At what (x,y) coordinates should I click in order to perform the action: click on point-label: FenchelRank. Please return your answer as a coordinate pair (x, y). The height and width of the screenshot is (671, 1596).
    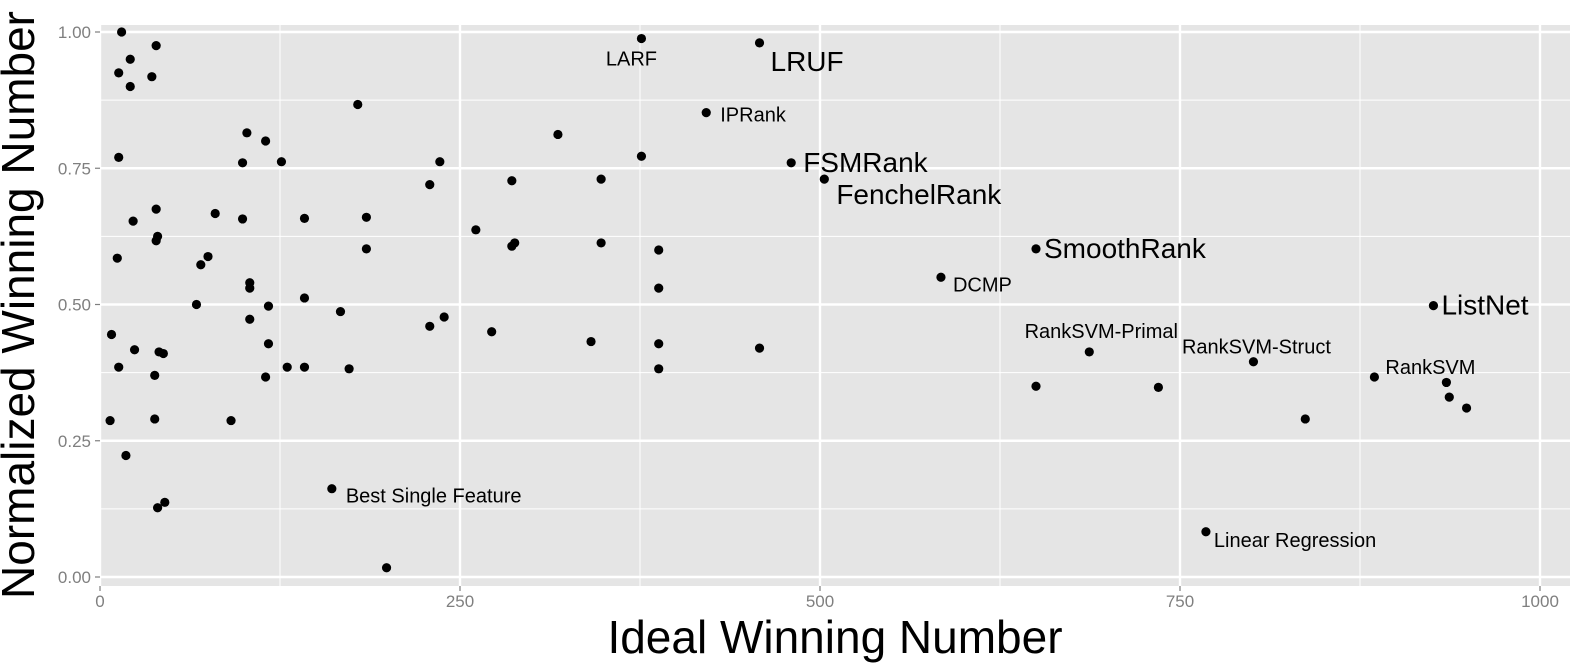
    Looking at the image, I should click on (919, 194).